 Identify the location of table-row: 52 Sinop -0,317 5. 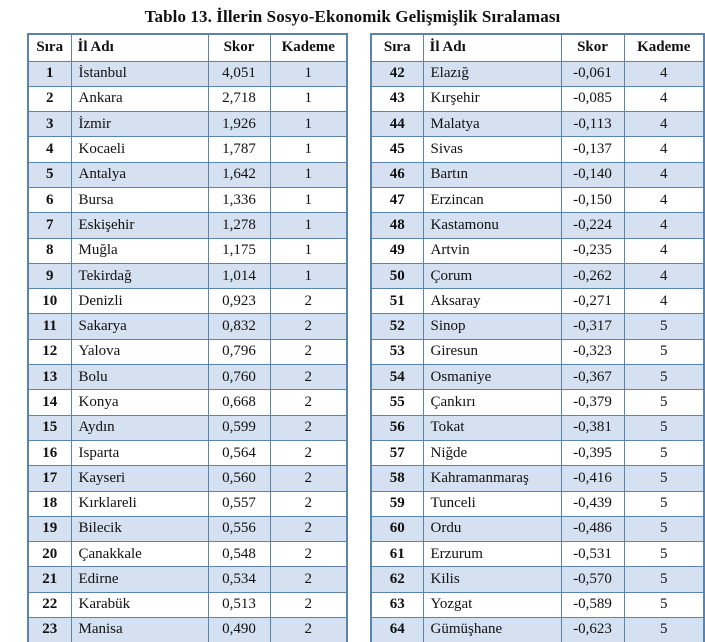
(537, 326).